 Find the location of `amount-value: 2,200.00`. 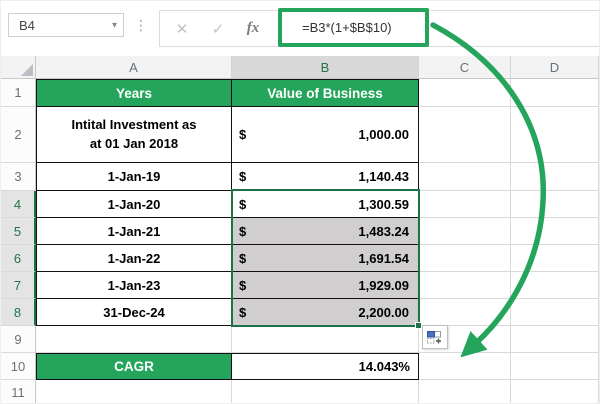

amount-value: 2,200.00 is located at coordinates (383, 312).